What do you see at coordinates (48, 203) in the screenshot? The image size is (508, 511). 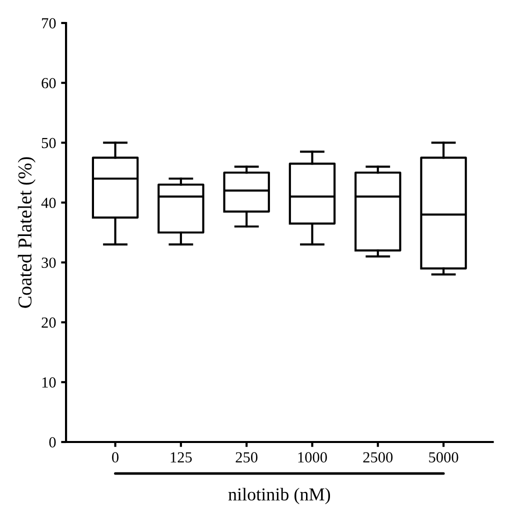 I see `y-tick-label: 40` at bounding box center [48, 203].